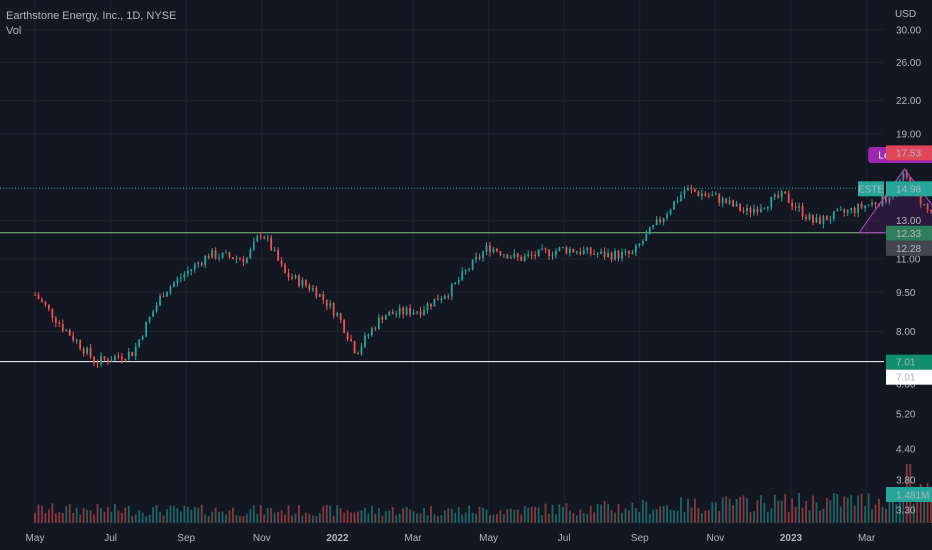 This screenshot has width=932, height=550. I want to click on time-tick-label: Mar, so click(867, 538).